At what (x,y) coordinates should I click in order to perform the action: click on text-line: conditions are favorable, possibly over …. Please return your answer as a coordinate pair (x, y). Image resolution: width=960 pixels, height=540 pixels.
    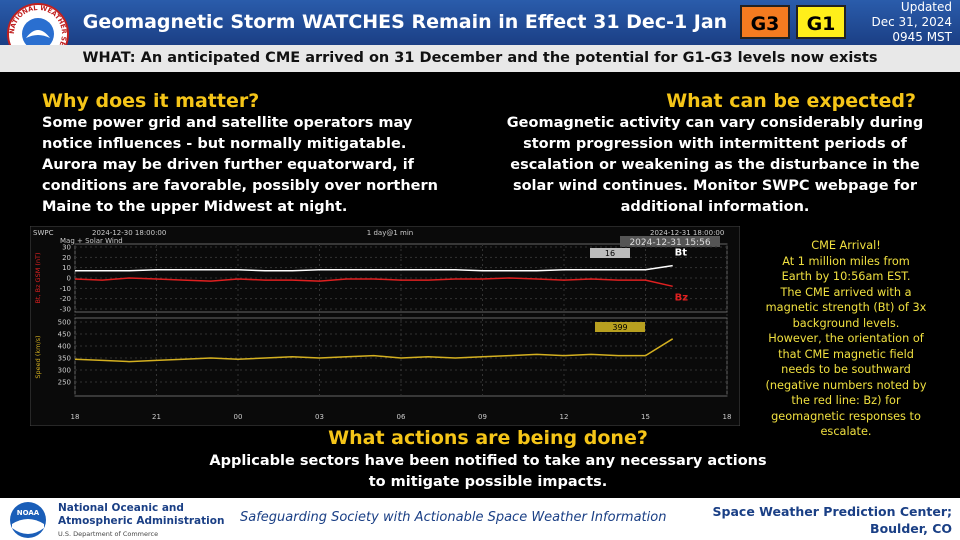
    Looking at the image, I should click on (240, 186).